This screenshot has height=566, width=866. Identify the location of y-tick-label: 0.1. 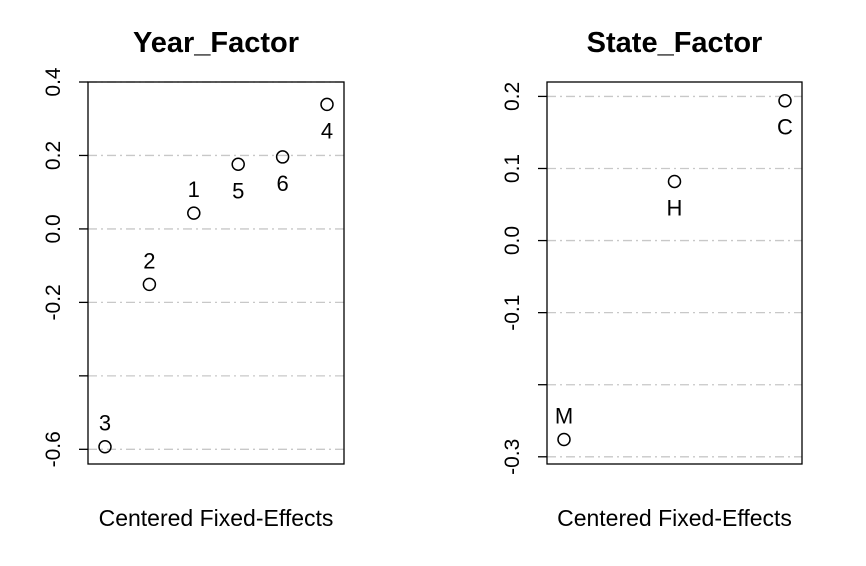
(512, 168).